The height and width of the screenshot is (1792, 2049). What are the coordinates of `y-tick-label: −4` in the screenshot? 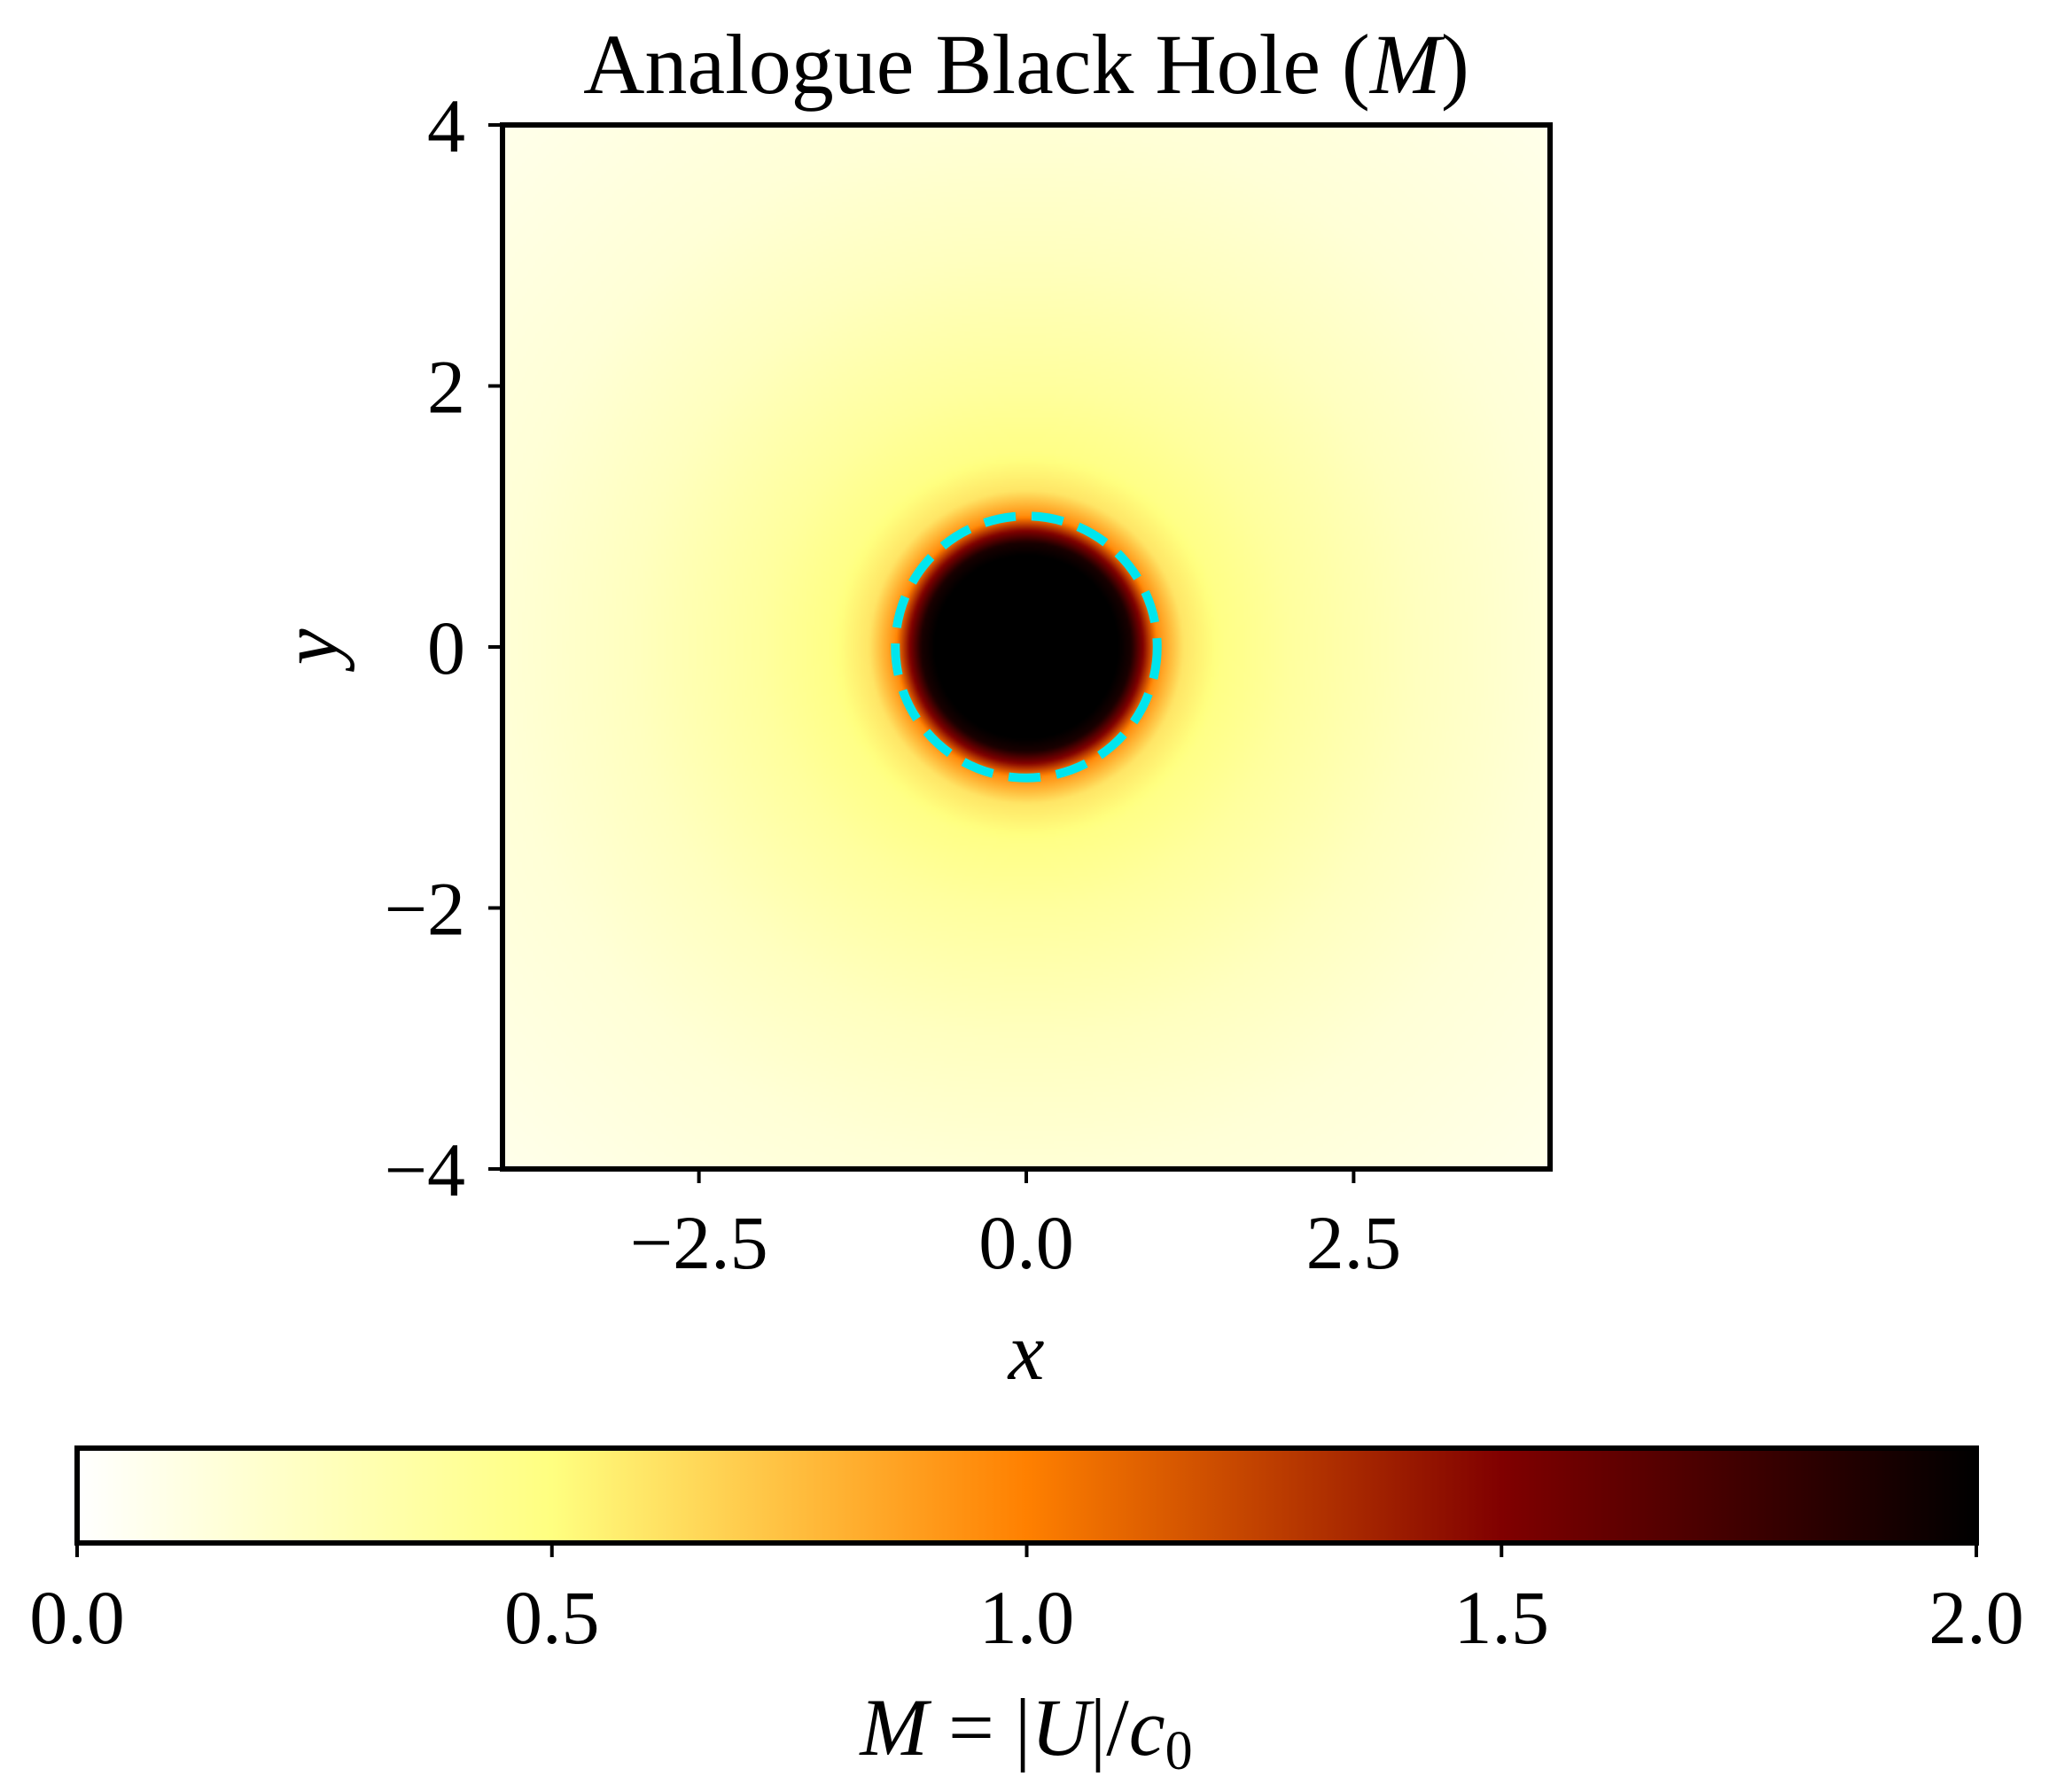 It's located at (424, 1169).